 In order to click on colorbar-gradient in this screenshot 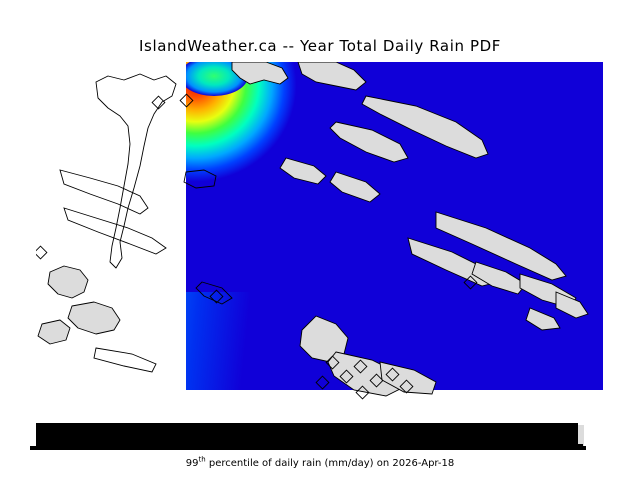, I will do `click(307, 434)`.